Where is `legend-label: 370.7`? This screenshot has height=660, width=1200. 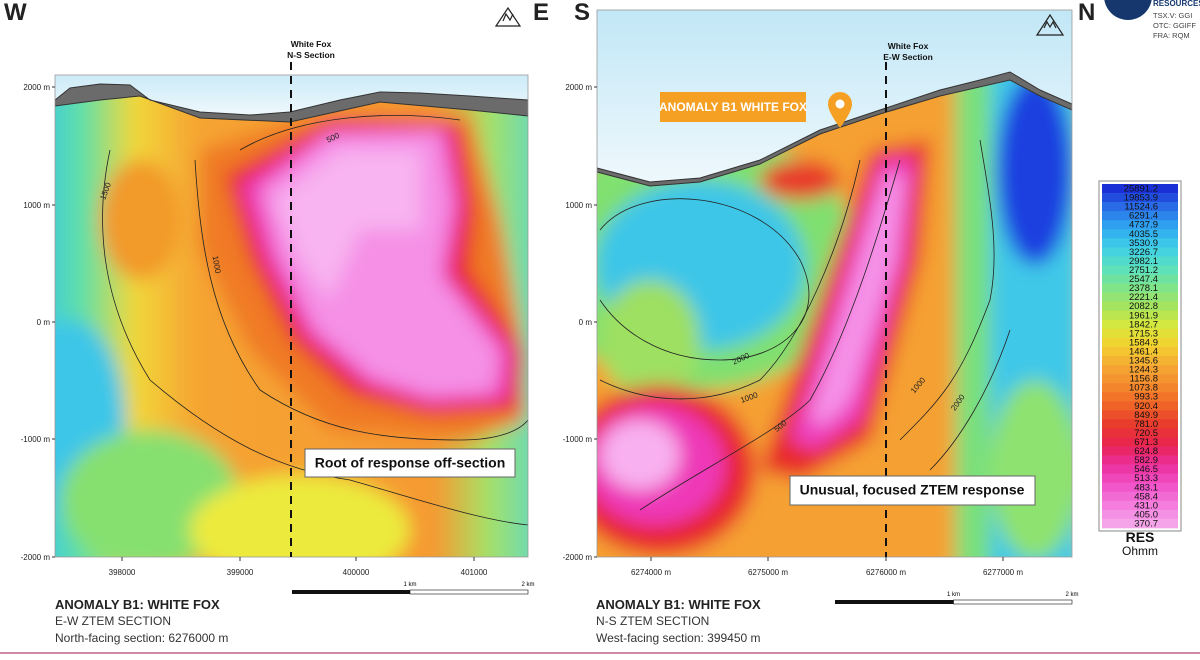
legend-label: 370.7 is located at coordinates (1146, 523).